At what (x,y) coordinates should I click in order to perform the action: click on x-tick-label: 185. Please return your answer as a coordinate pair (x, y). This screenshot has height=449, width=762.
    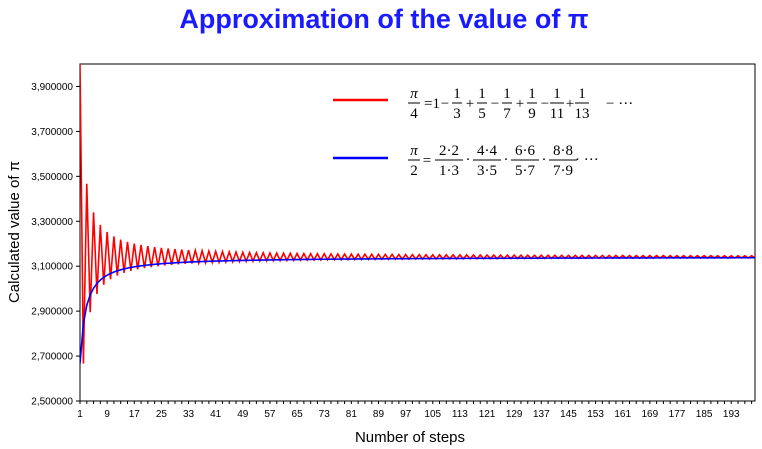
    Looking at the image, I should click on (704, 414).